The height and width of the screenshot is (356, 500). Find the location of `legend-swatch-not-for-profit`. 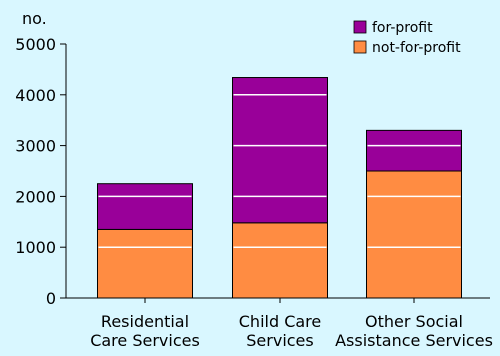

legend-swatch-not-for-profit is located at coordinates (360, 47).